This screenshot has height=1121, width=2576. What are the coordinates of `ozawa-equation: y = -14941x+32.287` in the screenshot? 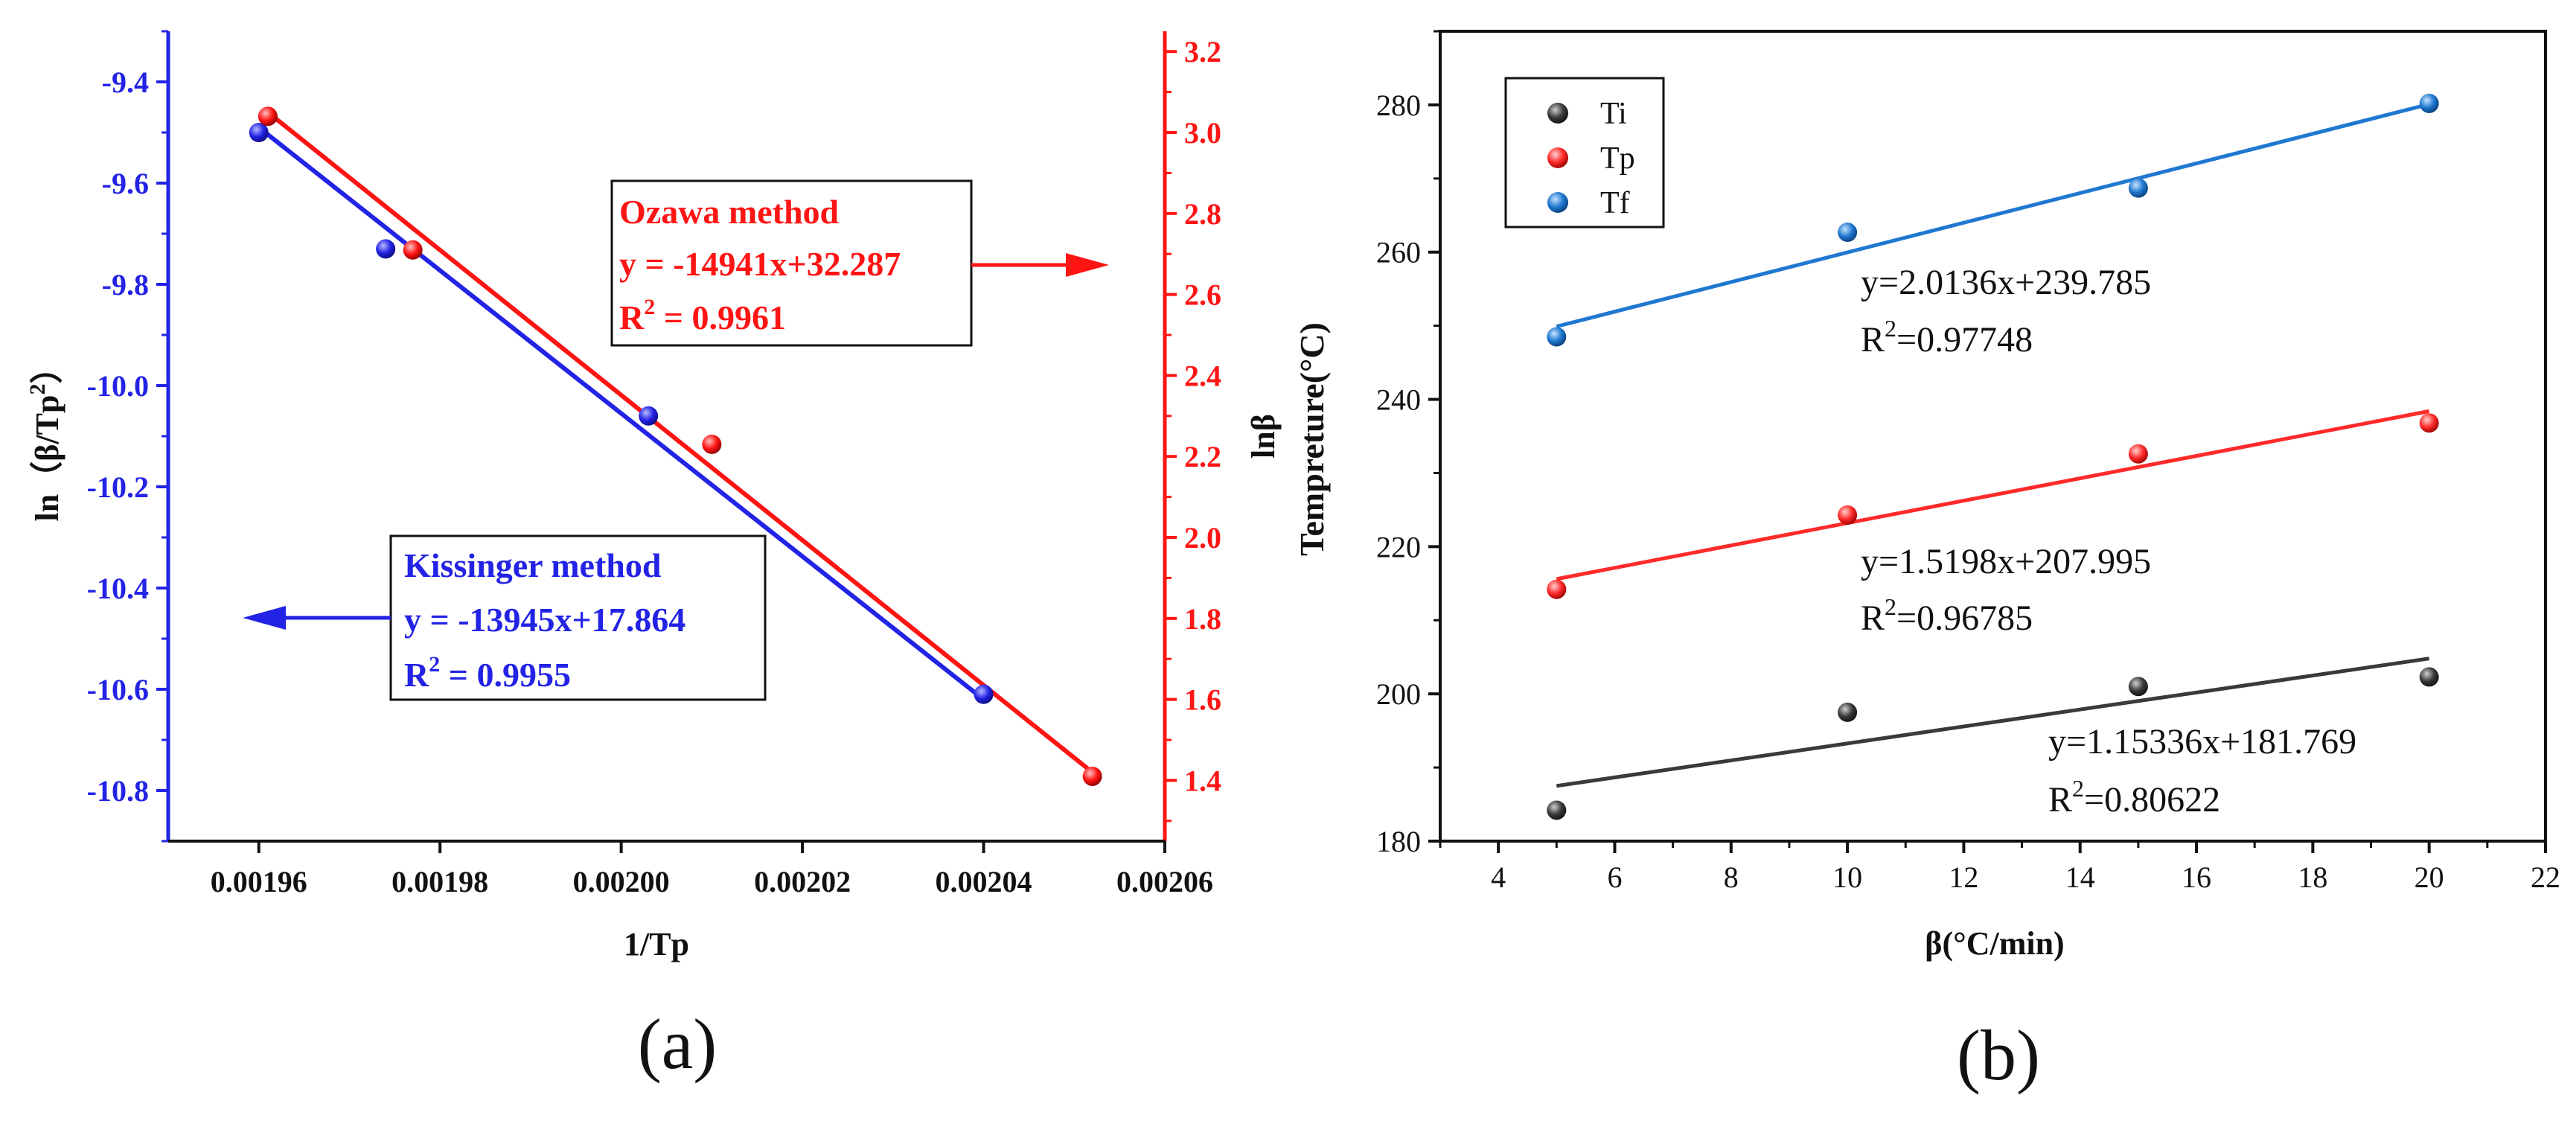 It's located at (760, 264).